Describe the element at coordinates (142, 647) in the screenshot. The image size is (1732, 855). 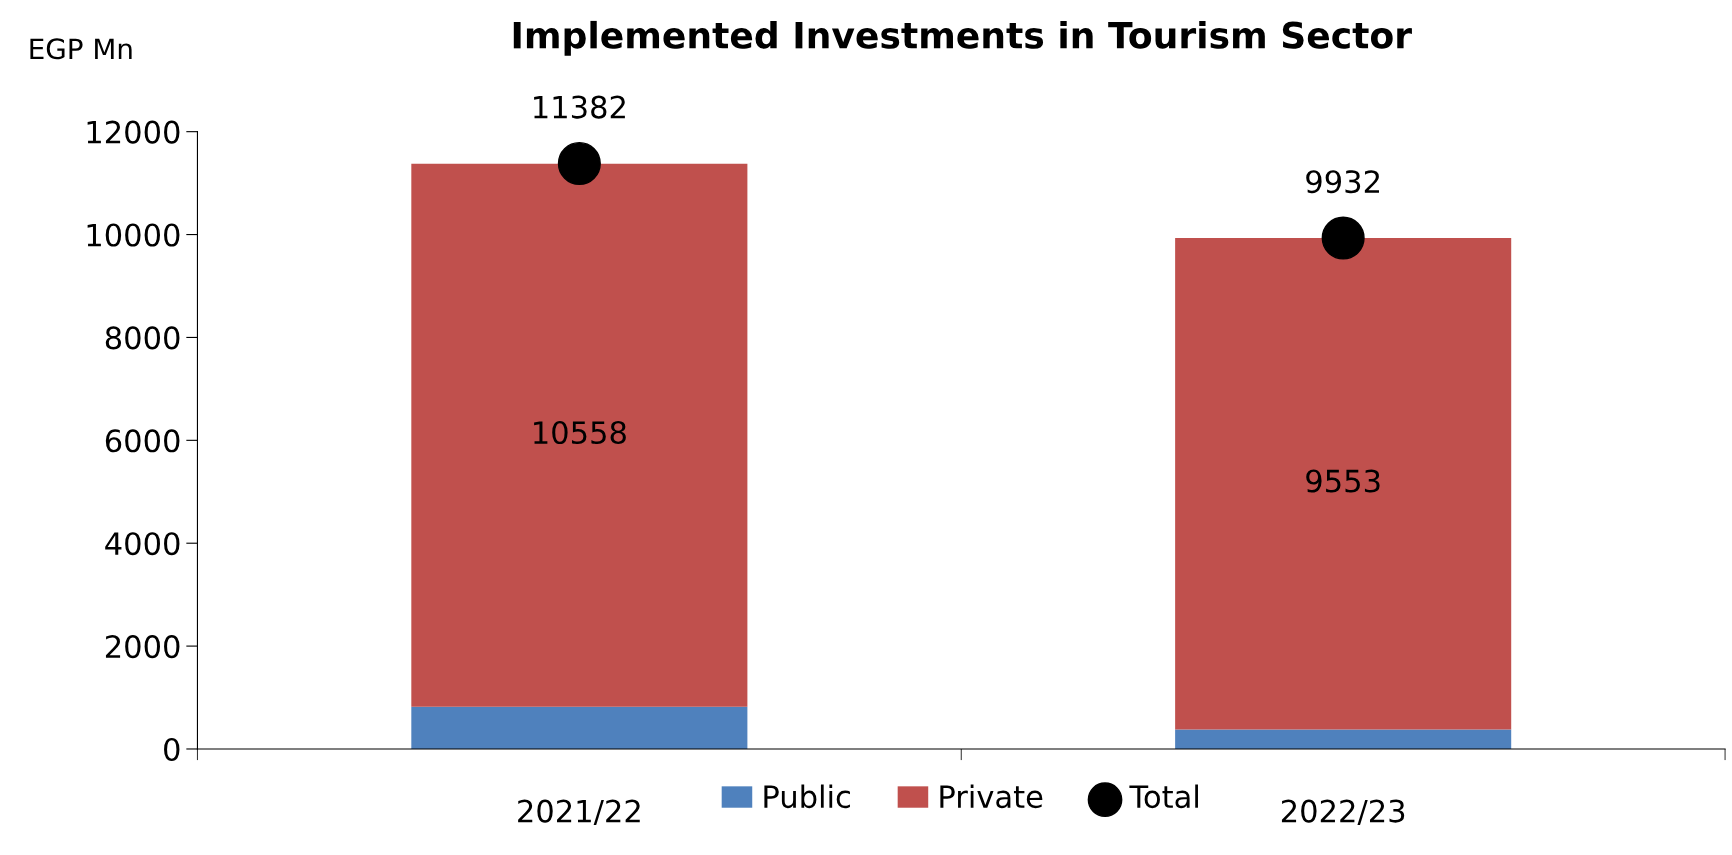
I see `y-tick-label: 2000` at that location.